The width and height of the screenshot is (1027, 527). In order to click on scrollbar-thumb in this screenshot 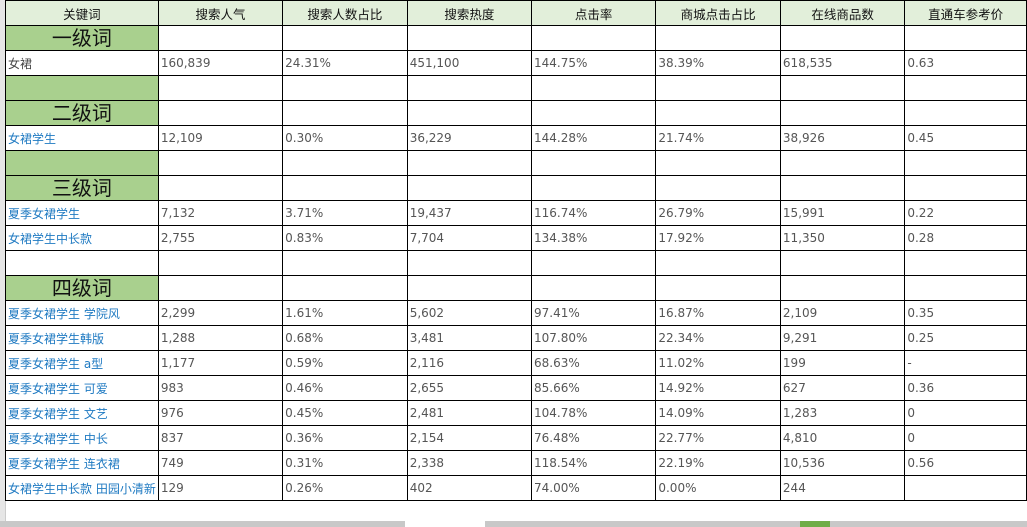, I will do `click(815, 524)`.